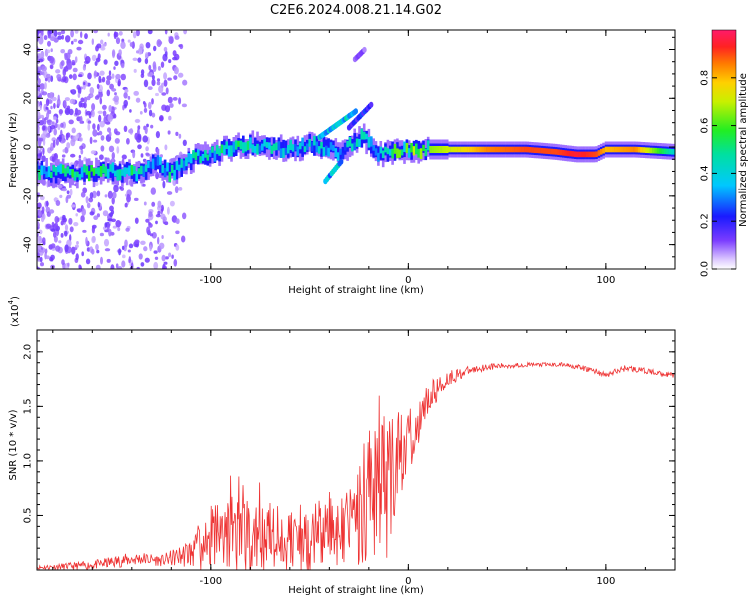 This screenshot has height=600, width=750. I want to click on spectrogram-x-tick-label: 0, so click(408, 280).